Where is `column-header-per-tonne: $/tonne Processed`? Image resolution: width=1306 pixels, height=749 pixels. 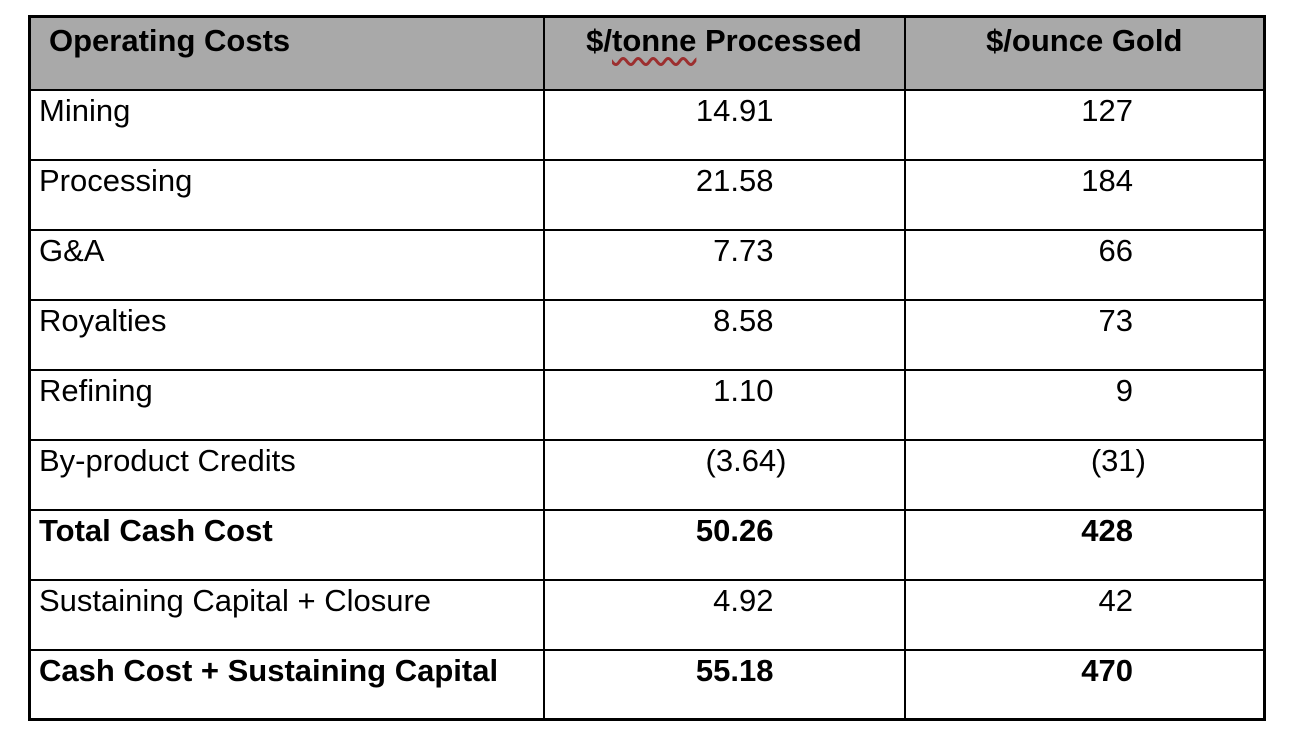
column-header-per-tonne: $/tonne Processed is located at coordinates (724, 53).